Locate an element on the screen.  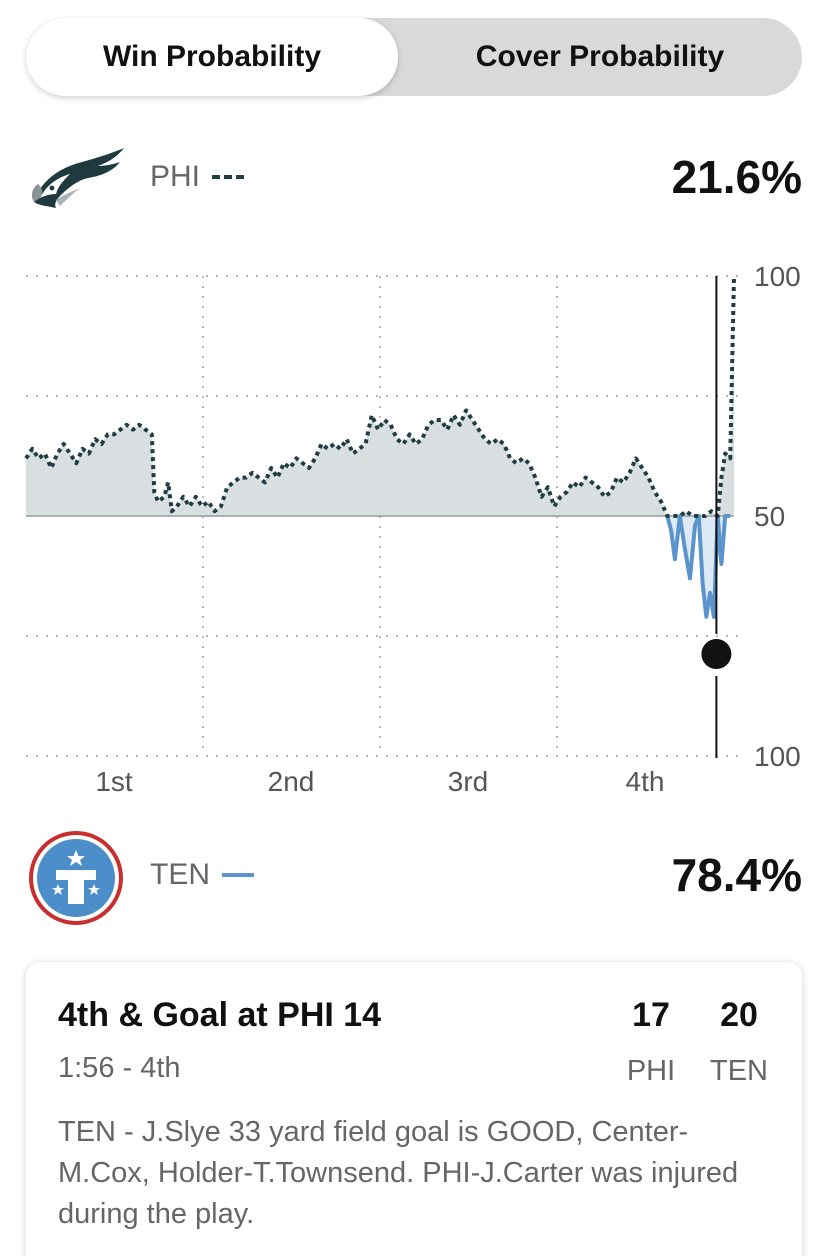
score-ten-value: 20 is located at coordinates (739, 1015).